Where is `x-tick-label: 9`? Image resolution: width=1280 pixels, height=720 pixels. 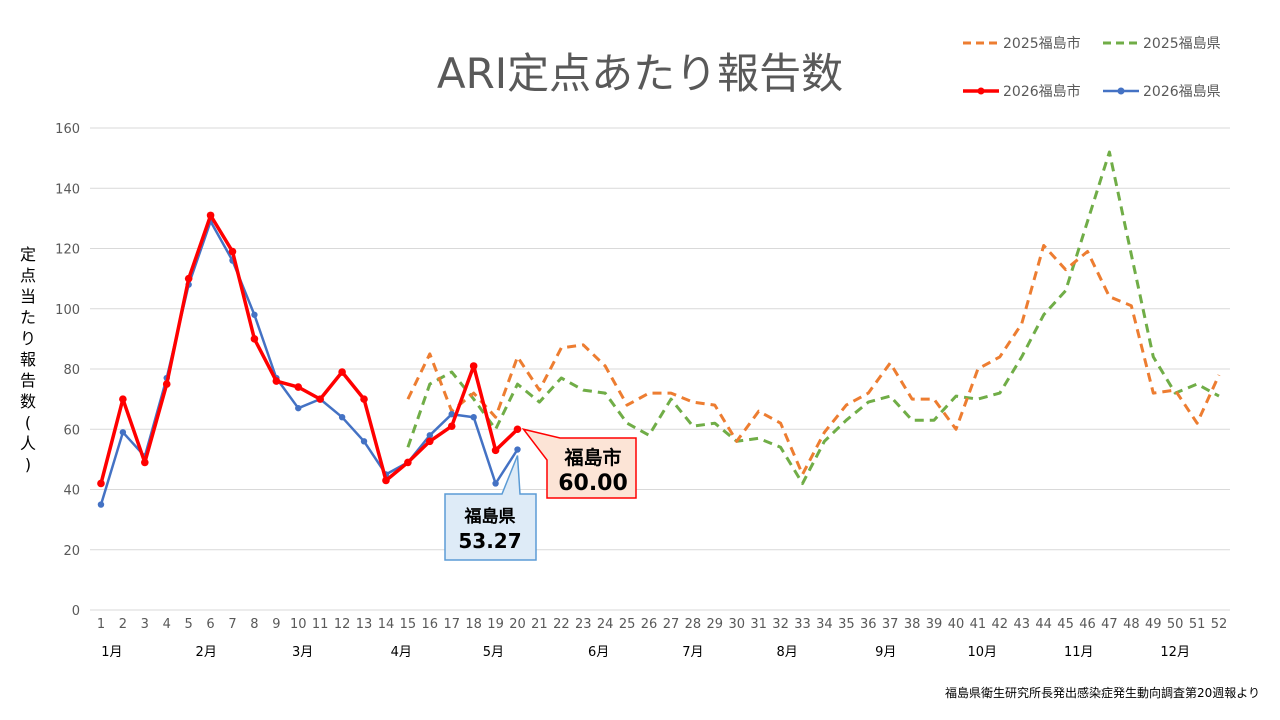 x-tick-label: 9 is located at coordinates (276, 624).